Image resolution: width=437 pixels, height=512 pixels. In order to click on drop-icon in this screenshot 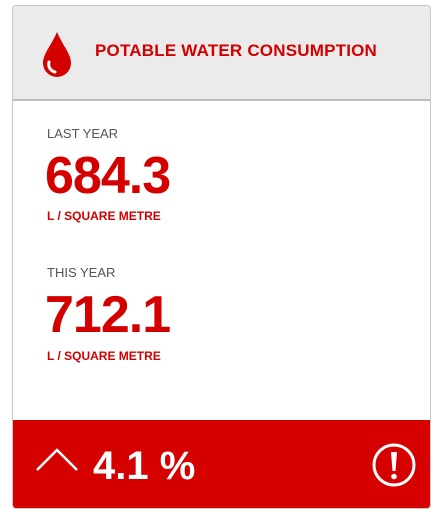, I will do `click(57, 54)`.